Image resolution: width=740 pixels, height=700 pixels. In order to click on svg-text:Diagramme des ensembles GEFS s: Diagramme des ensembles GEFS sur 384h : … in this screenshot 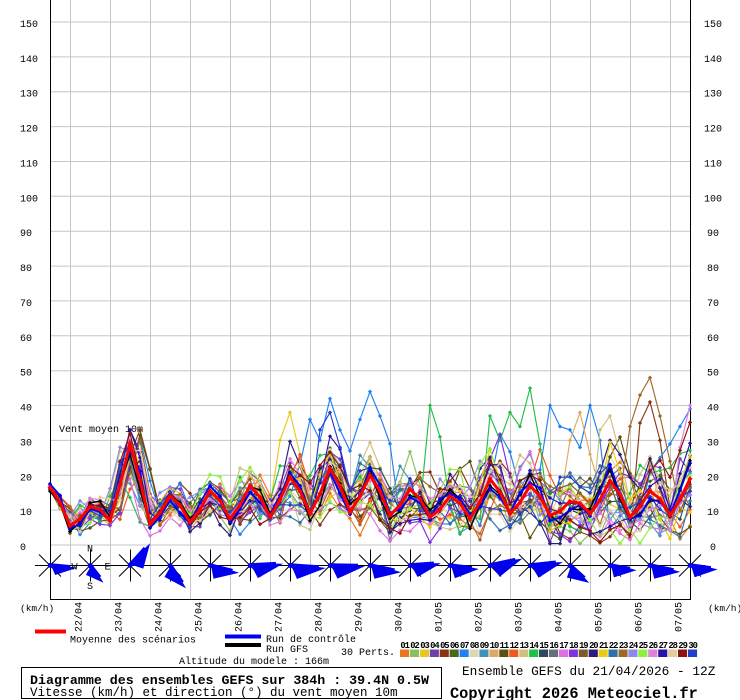, I will do `click(229, 680)`.